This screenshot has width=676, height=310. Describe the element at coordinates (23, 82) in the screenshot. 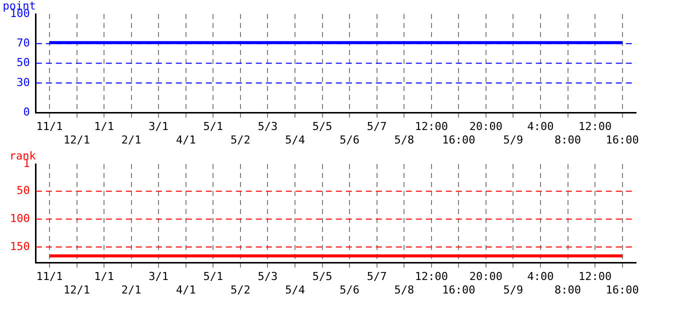

I see `y-tick-label: 30` at that location.